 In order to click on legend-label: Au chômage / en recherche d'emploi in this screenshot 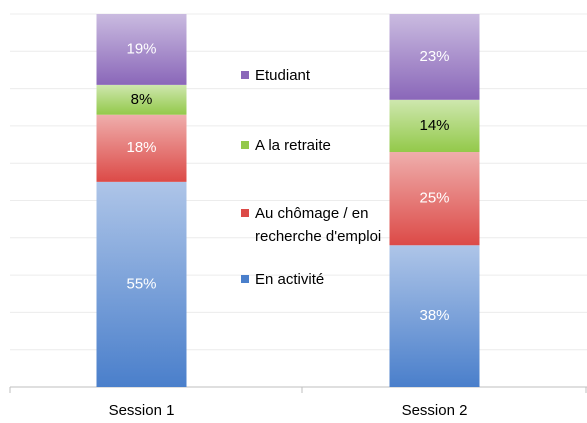, I will do `click(318, 225)`.